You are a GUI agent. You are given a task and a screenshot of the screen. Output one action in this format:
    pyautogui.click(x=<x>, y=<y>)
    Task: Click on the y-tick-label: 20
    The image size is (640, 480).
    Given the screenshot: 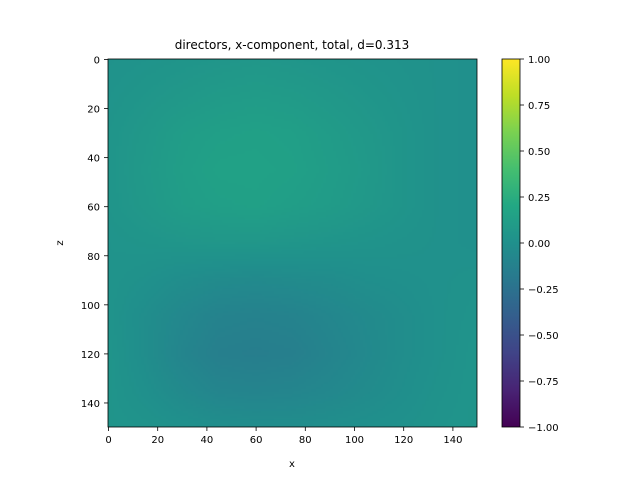 What is the action you would take?
    pyautogui.click(x=93, y=110)
    